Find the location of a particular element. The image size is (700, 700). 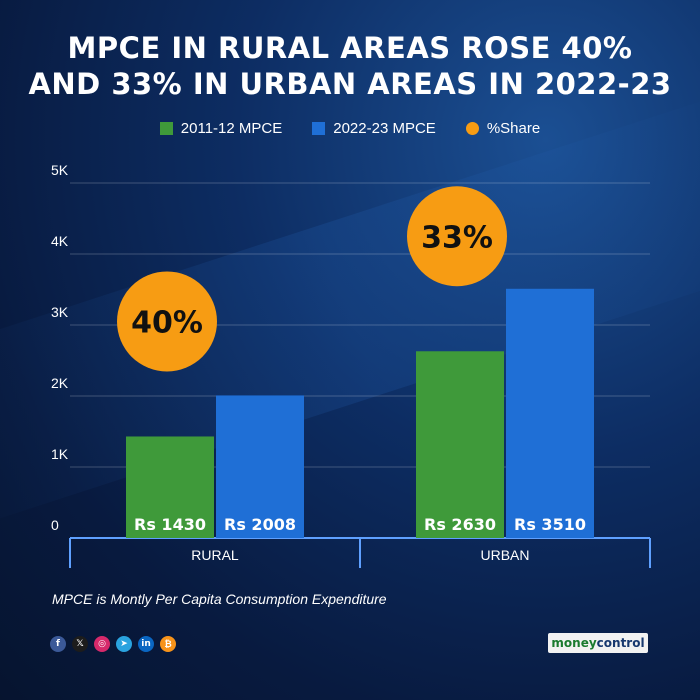

y-tick-label-2: 2K is located at coordinates (60, 383).